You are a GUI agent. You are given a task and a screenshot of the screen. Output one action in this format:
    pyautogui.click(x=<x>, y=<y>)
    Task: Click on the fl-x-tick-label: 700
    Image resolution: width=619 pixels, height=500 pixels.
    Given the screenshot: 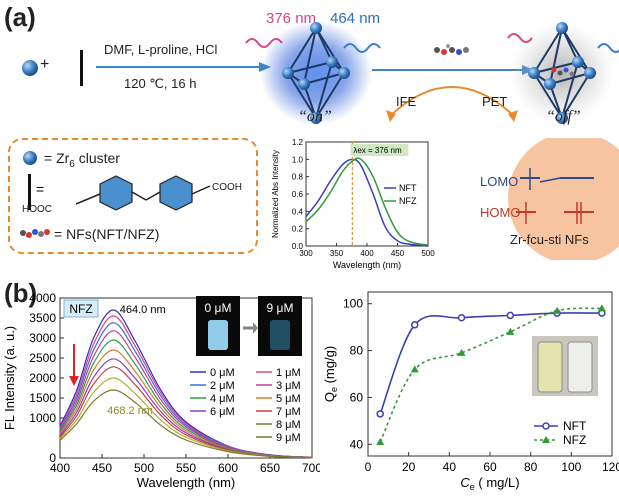 What is the action you would take?
    pyautogui.click(x=311, y=468)
    